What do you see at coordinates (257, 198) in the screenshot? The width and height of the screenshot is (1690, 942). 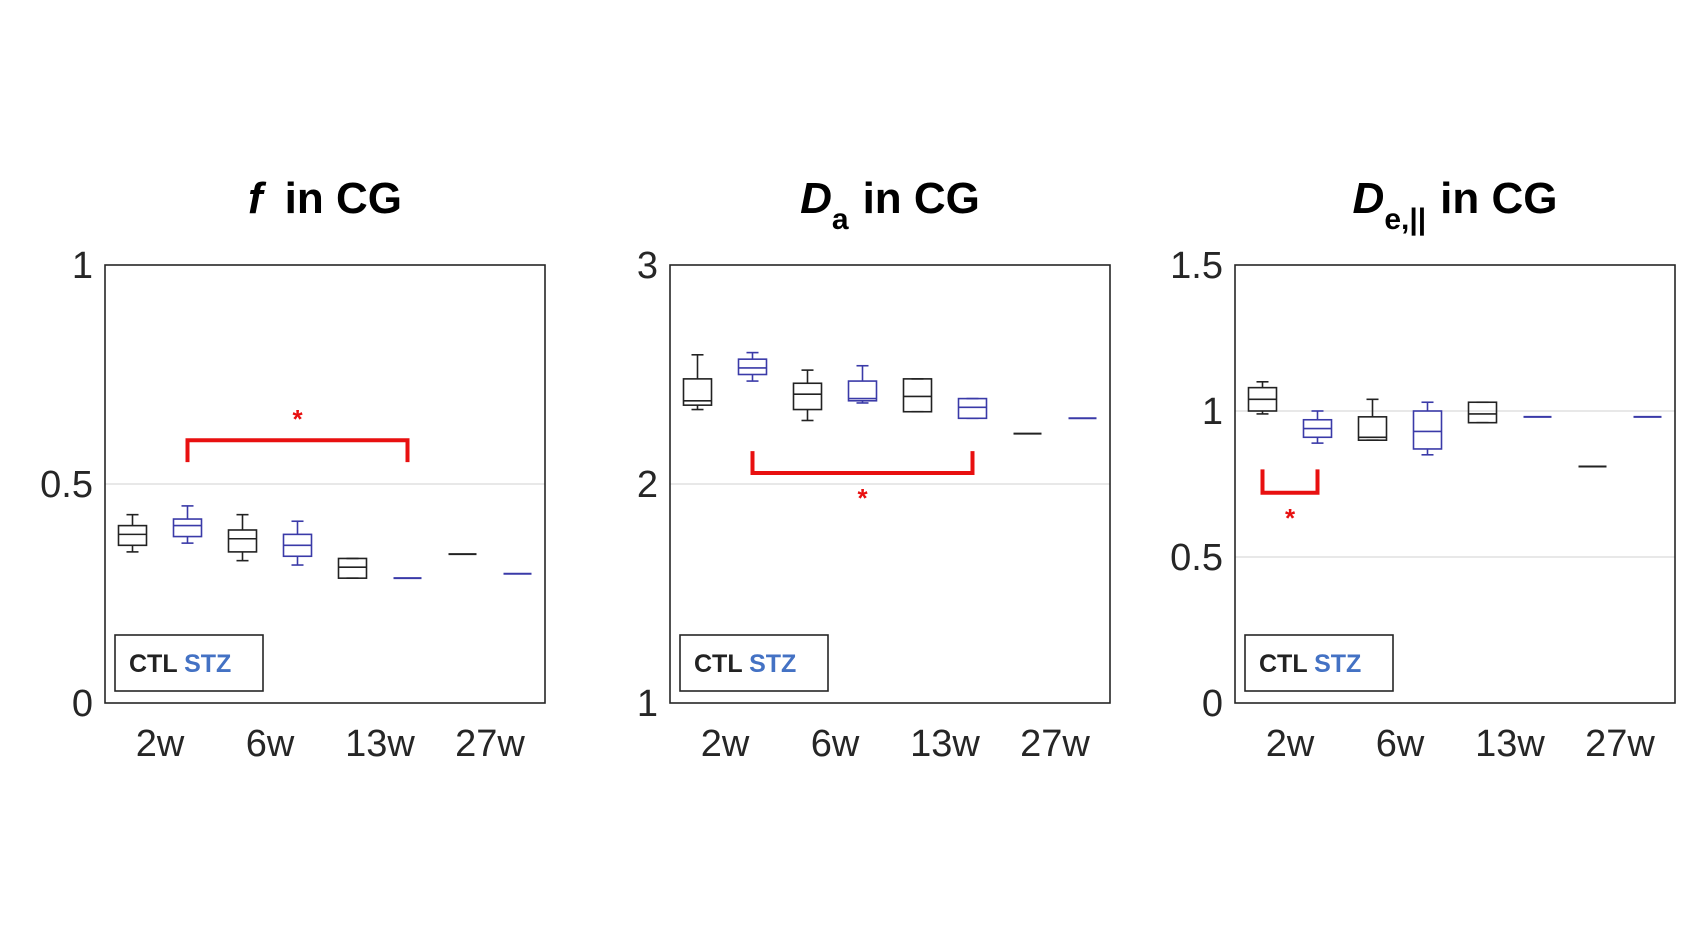 I see `title-symbol: f` at bounding box center [257, 198].